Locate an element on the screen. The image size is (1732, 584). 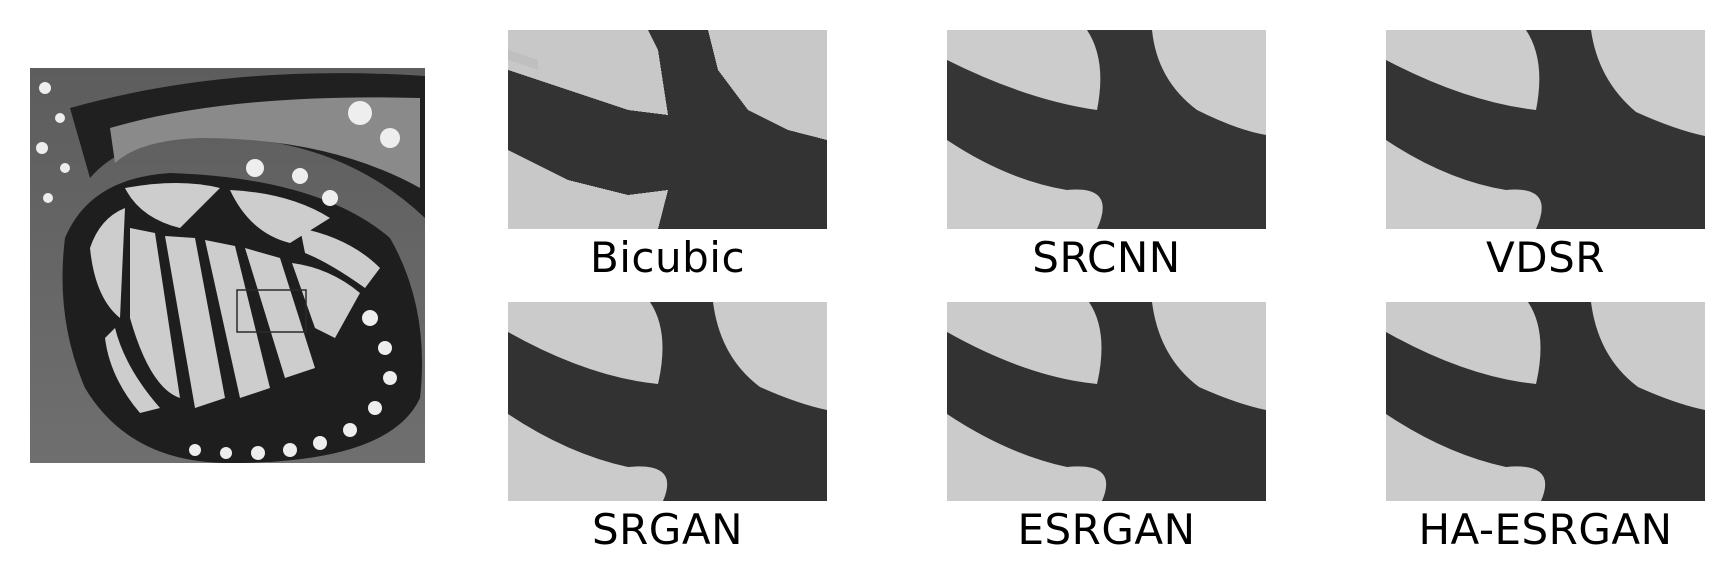
crop-vdsr is located at coordinates (1545, 129).